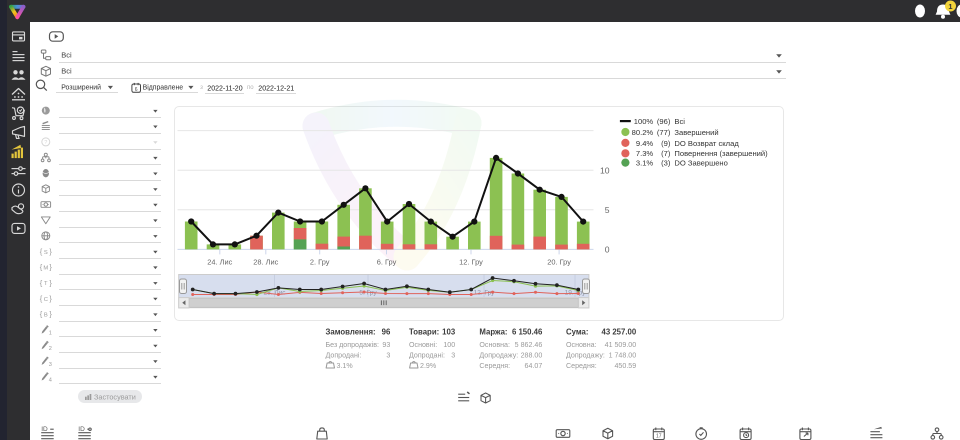 The width and height of the screenshot is (960, 440). Describe the element at coordinates (529, 345) in the screenshot. I see `svg-text: 5 862.46` at that location.